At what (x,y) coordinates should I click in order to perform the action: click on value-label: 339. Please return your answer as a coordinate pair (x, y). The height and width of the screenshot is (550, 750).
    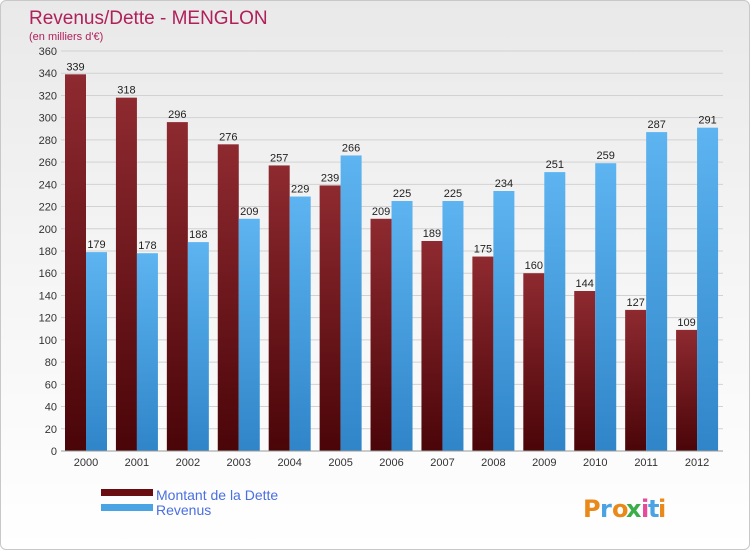
    Looking at the image, I should click on (75, 67).